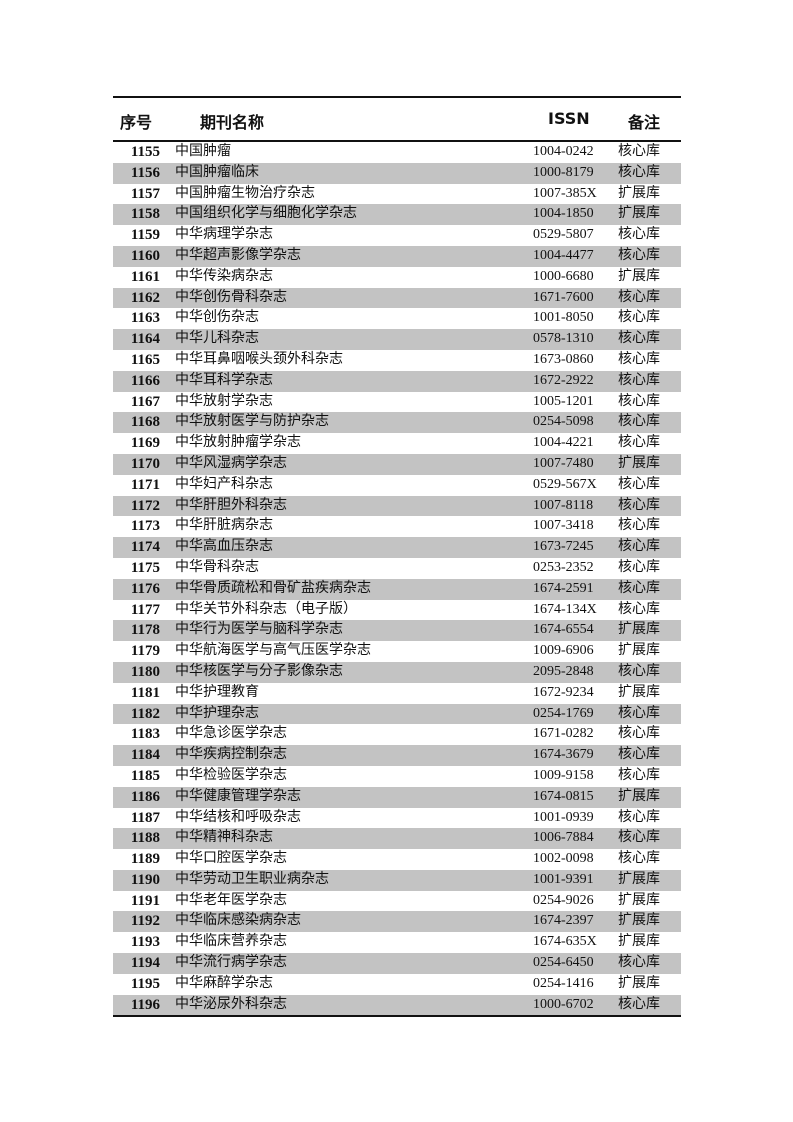 This screenshot has width=793, height=1122. I want to click on journal-name: 中华放射肿瘤学杂志, so click(238, 443).